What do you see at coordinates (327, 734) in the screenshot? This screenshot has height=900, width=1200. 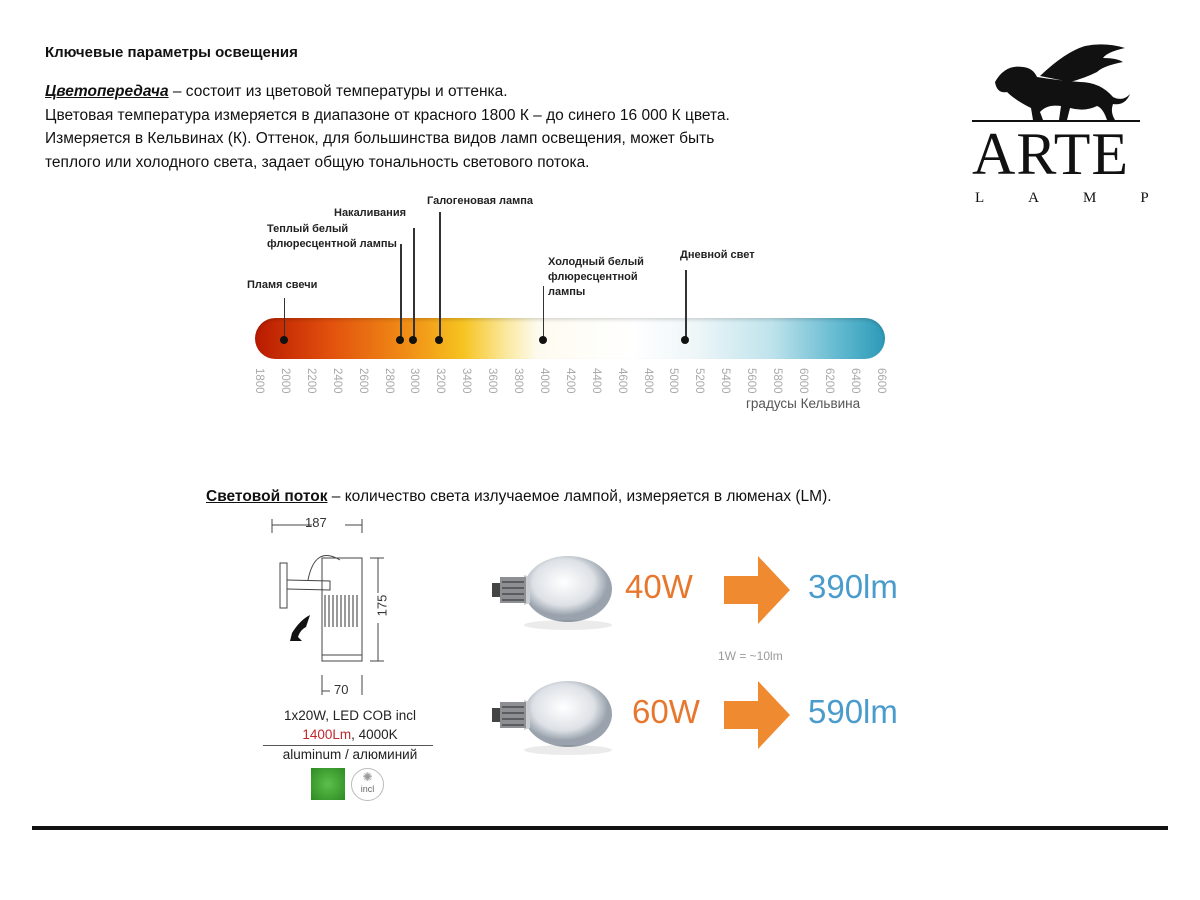 I see `spec-lumens-value: 1400Lm` at bounding box center [327, 734].